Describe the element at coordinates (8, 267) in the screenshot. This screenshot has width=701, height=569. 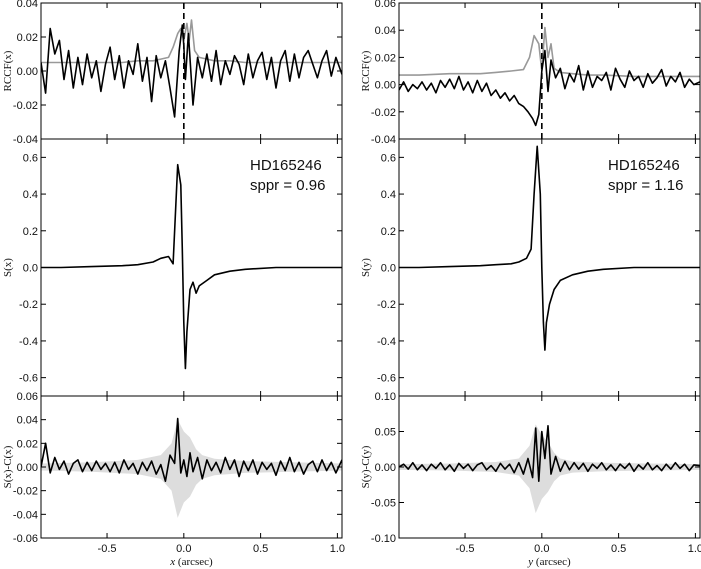
I see `y-axis-label: S(x)` at that location.